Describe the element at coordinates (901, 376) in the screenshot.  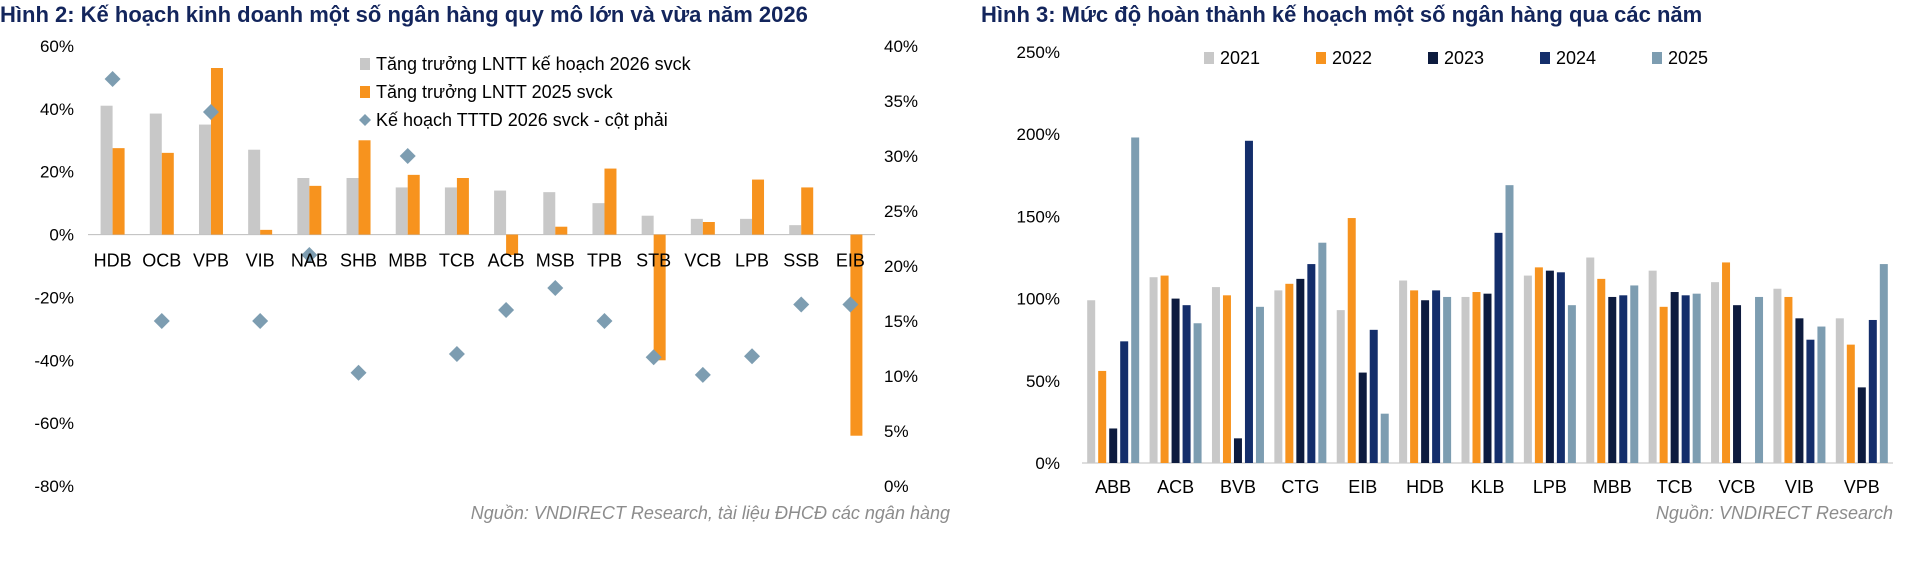
I see `right-tick-label: 10%` at that location.